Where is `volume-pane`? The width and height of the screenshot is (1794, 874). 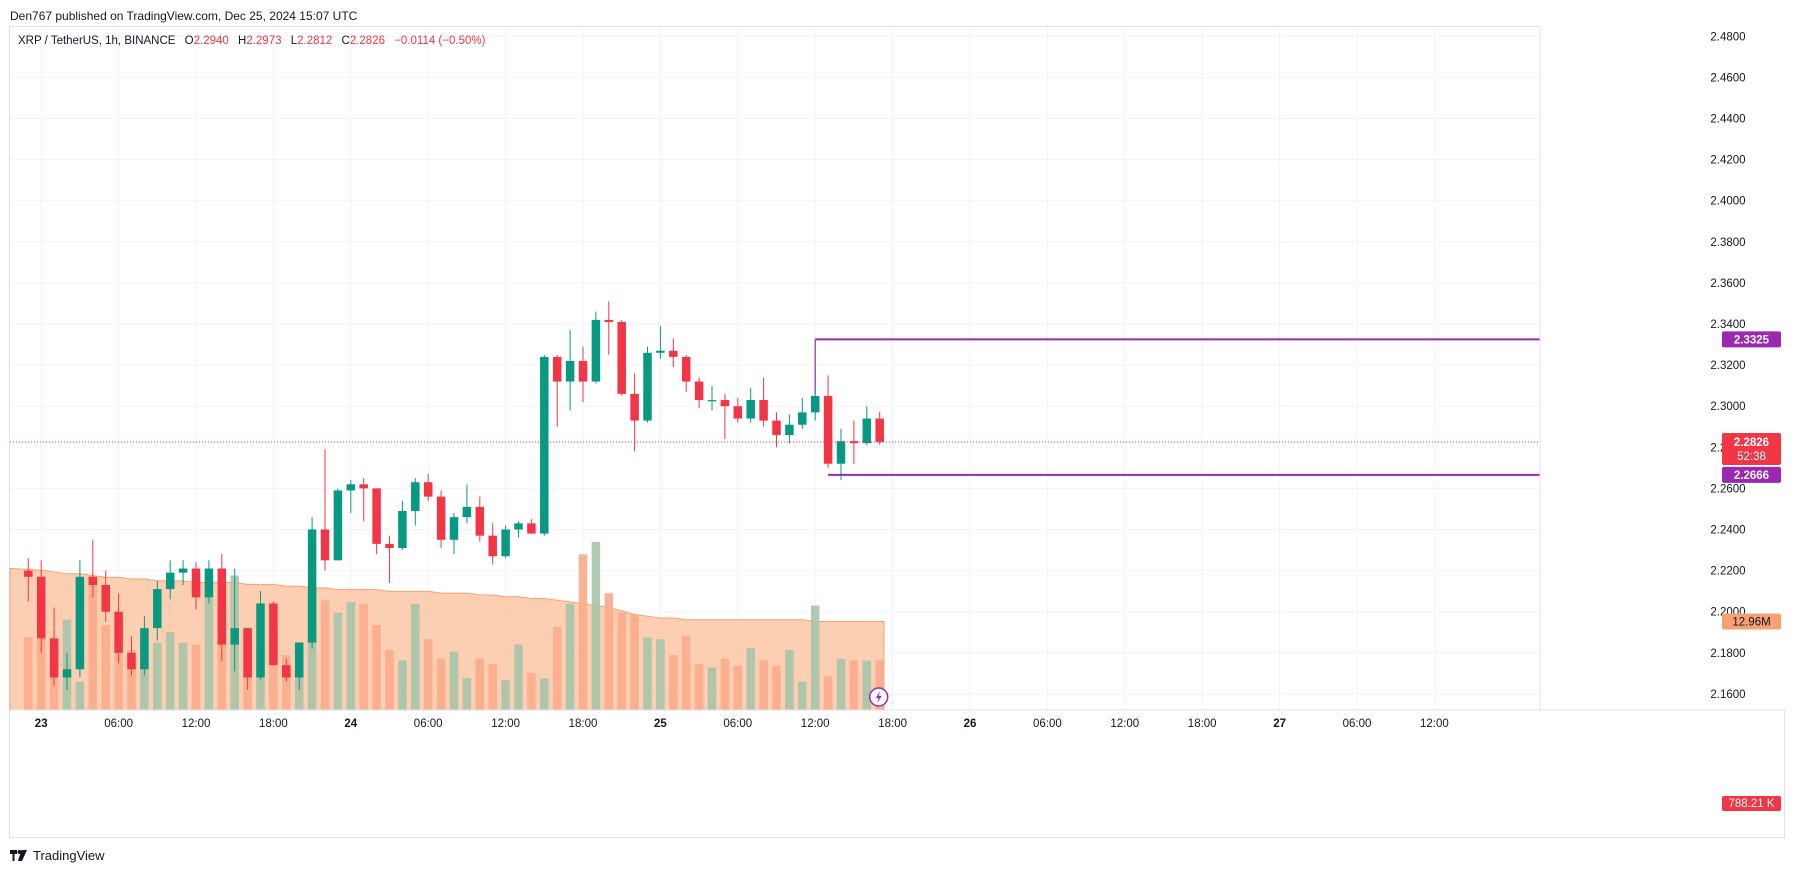
volume-pane is located at coordinates (447, 626).